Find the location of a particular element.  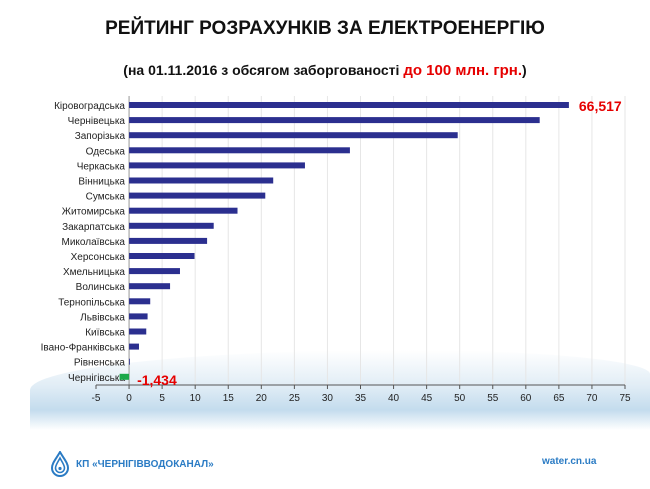

footer-org-name: КП «ЧЕРНІГІВВОДОКАНАЛ» is located at coordinates (145, 464).